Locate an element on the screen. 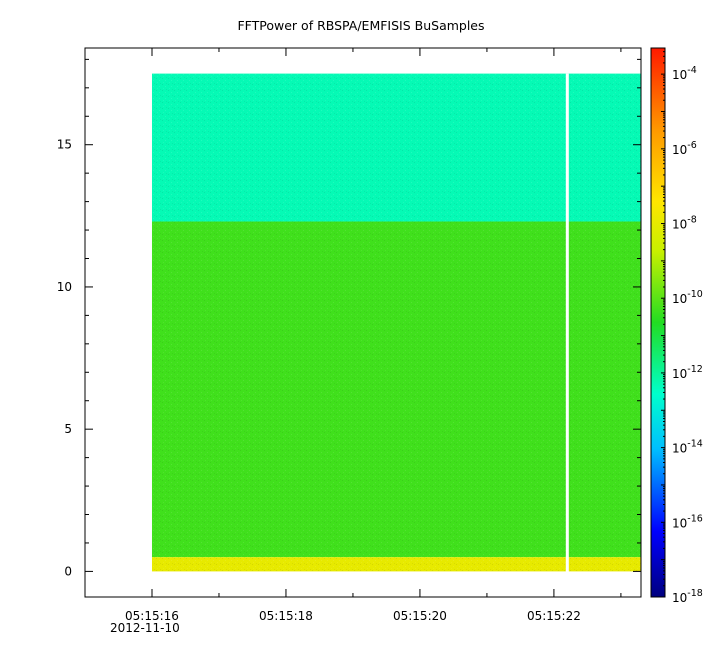  data-gap is located at coordinates (567, 323).